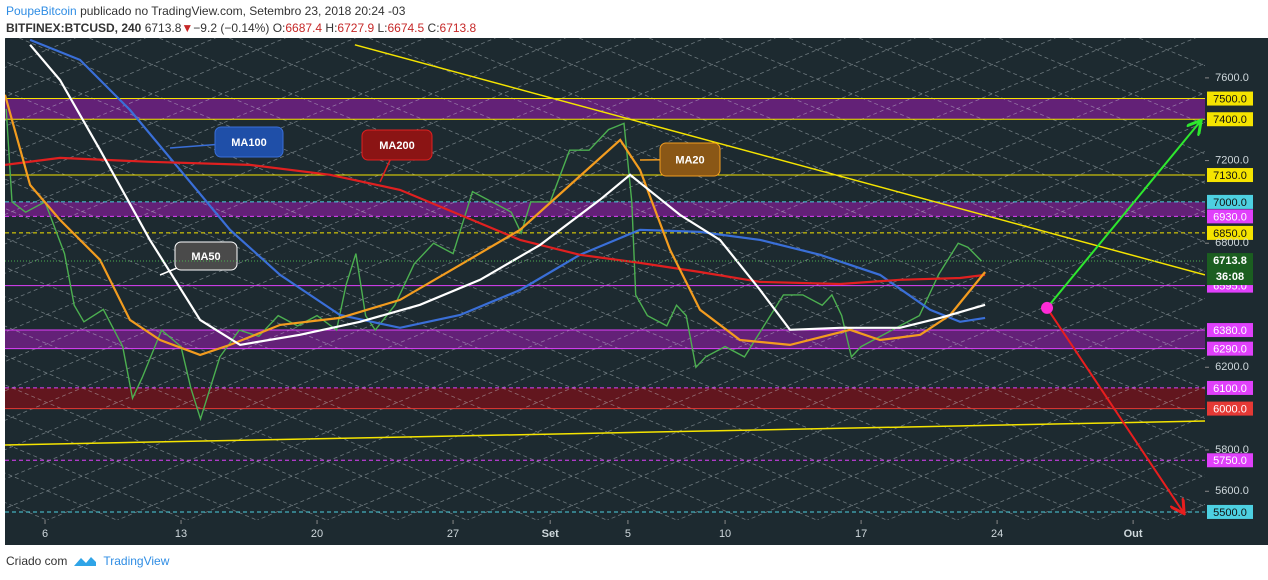  What do you see at coordinates (453, 534) in the screenshot?
I see `x-tick-label: 27` at bounding box center [453, 534].